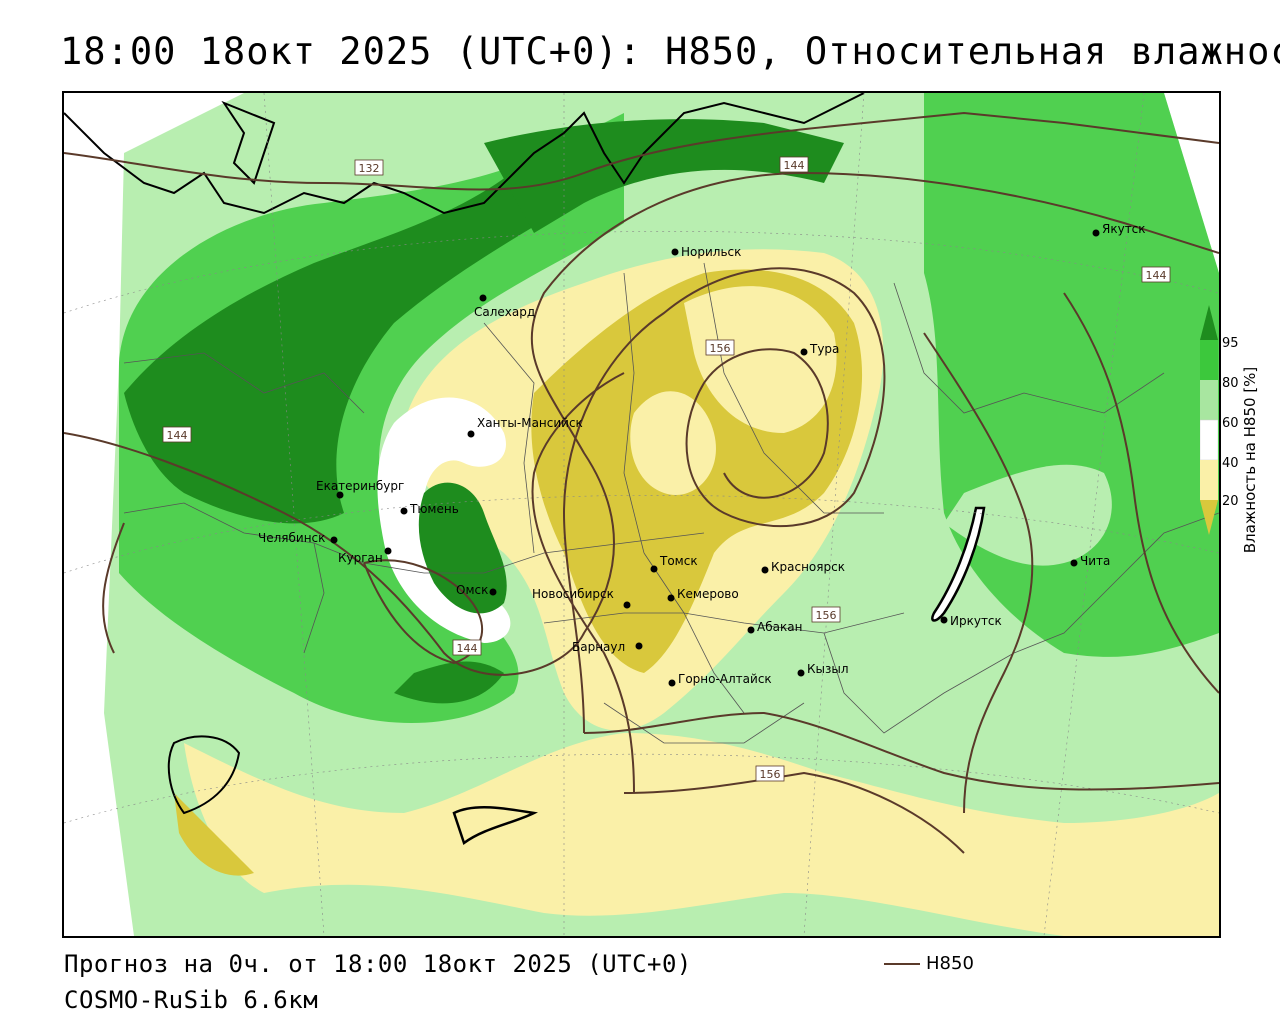 This screenshot has width=1280, height=1024. I want to click on city-tura: Тура, so click(819, 349).